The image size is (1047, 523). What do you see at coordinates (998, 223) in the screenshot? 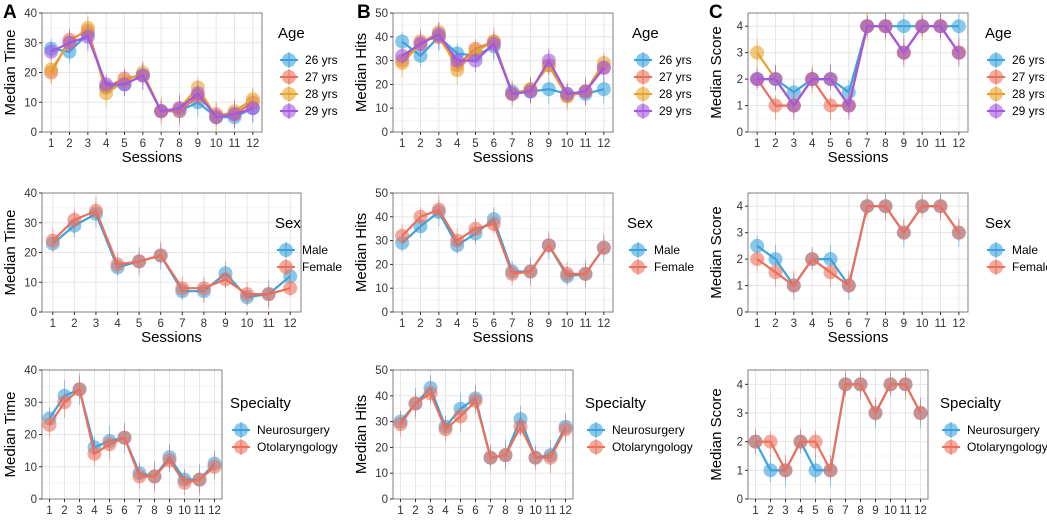
I see `legend-title: Sex` at bounding box center [998, 223].